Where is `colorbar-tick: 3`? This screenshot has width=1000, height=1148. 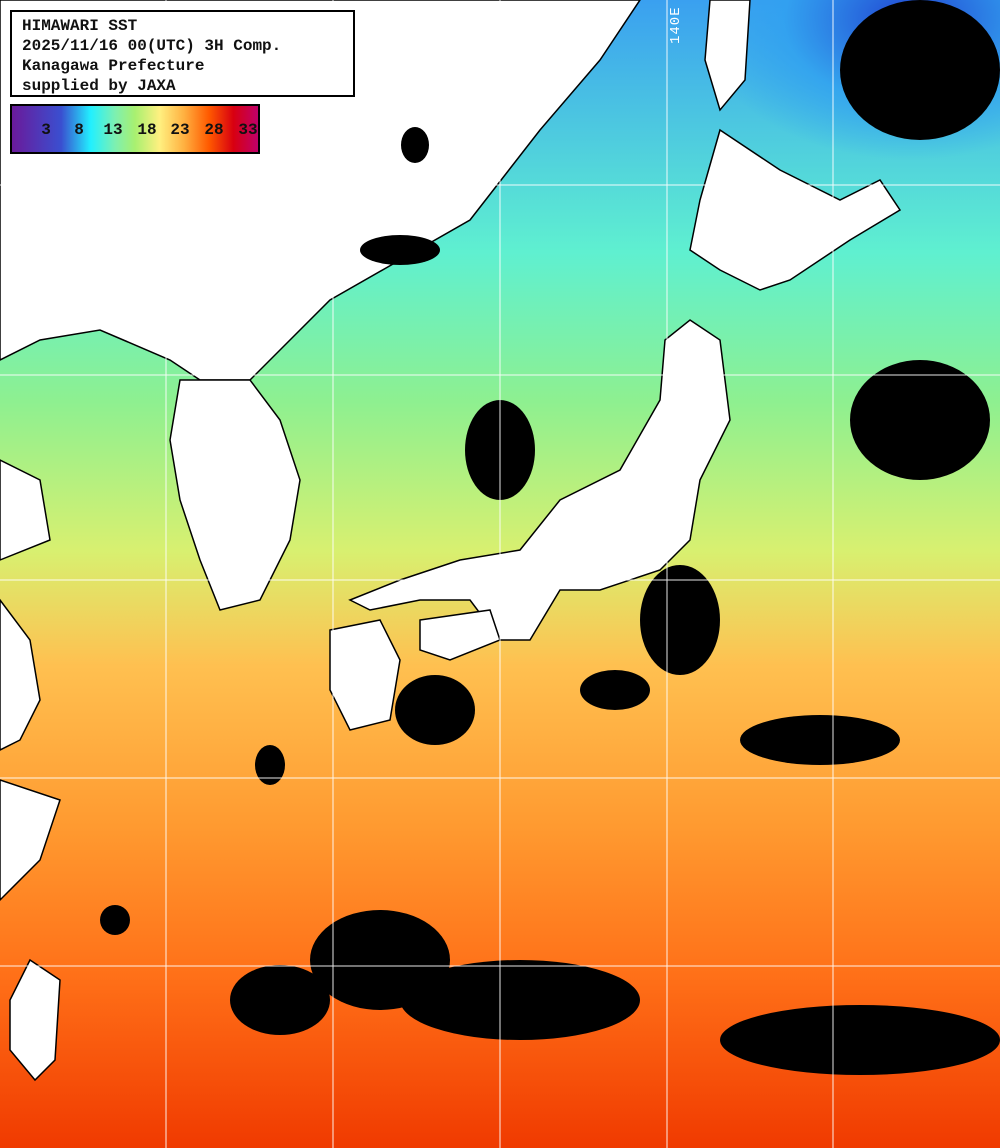 colorbar-tick: 3 is located at coordinates (46, 130).